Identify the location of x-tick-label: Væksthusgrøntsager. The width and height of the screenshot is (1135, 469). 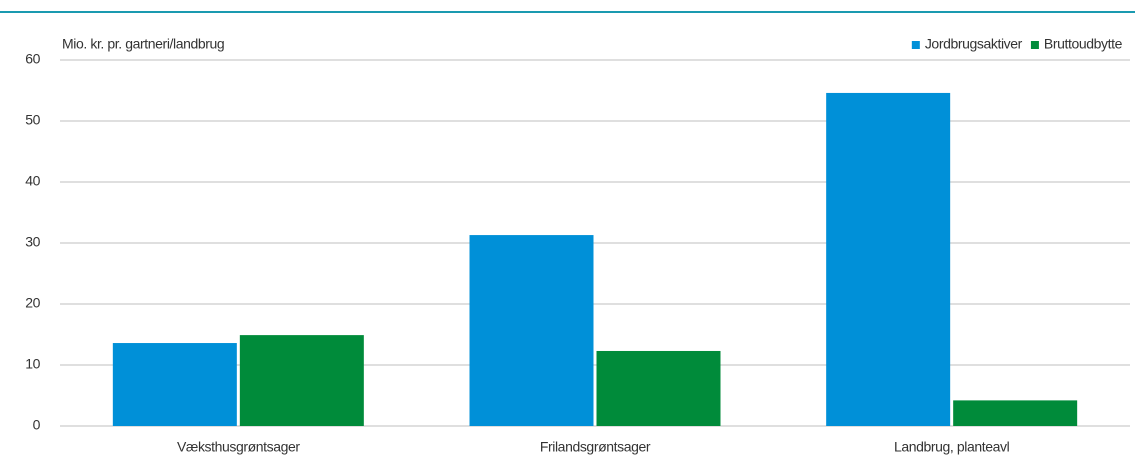
(238, 447).